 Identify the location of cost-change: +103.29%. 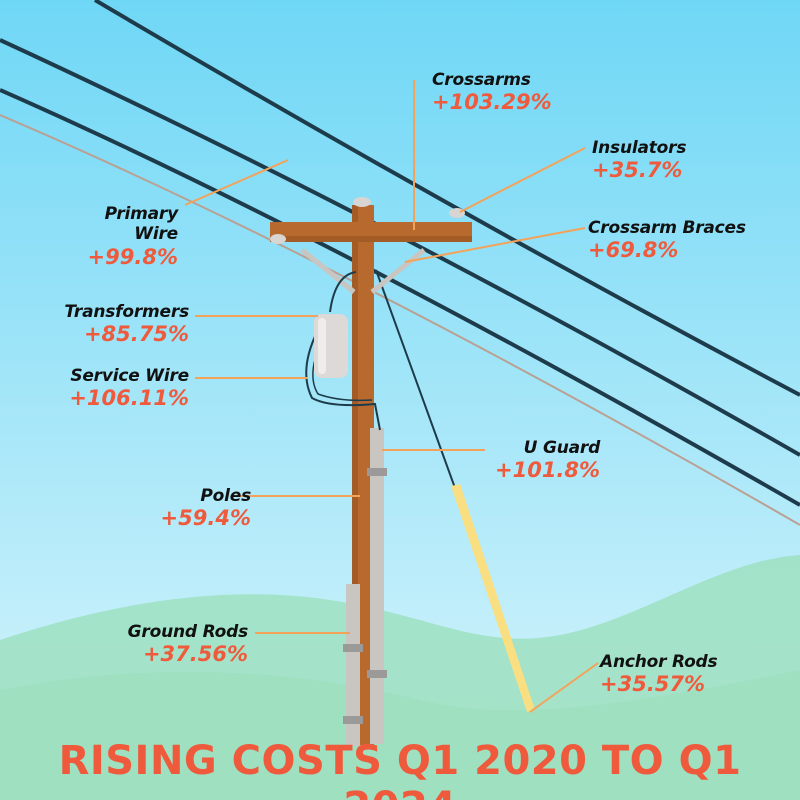
(492, 102).